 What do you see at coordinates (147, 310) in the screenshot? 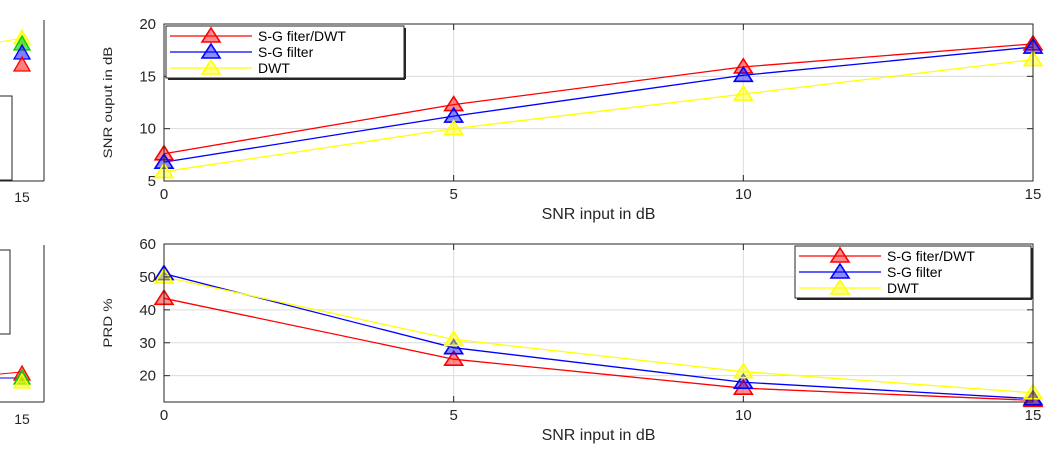
I see `y-tick-label: 40` at bounding box center [147, 310].